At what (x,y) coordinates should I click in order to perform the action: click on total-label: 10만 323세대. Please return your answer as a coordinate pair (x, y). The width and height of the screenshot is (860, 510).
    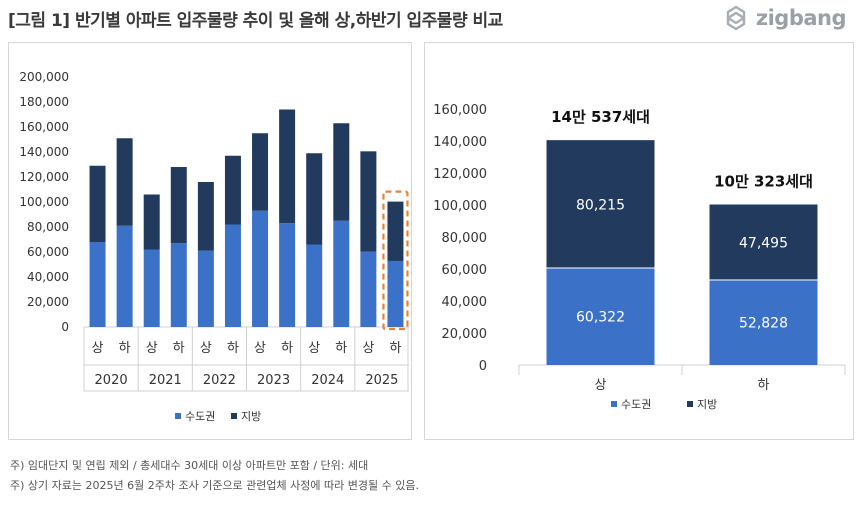
    Looking at the image, I should click on (763, 181).